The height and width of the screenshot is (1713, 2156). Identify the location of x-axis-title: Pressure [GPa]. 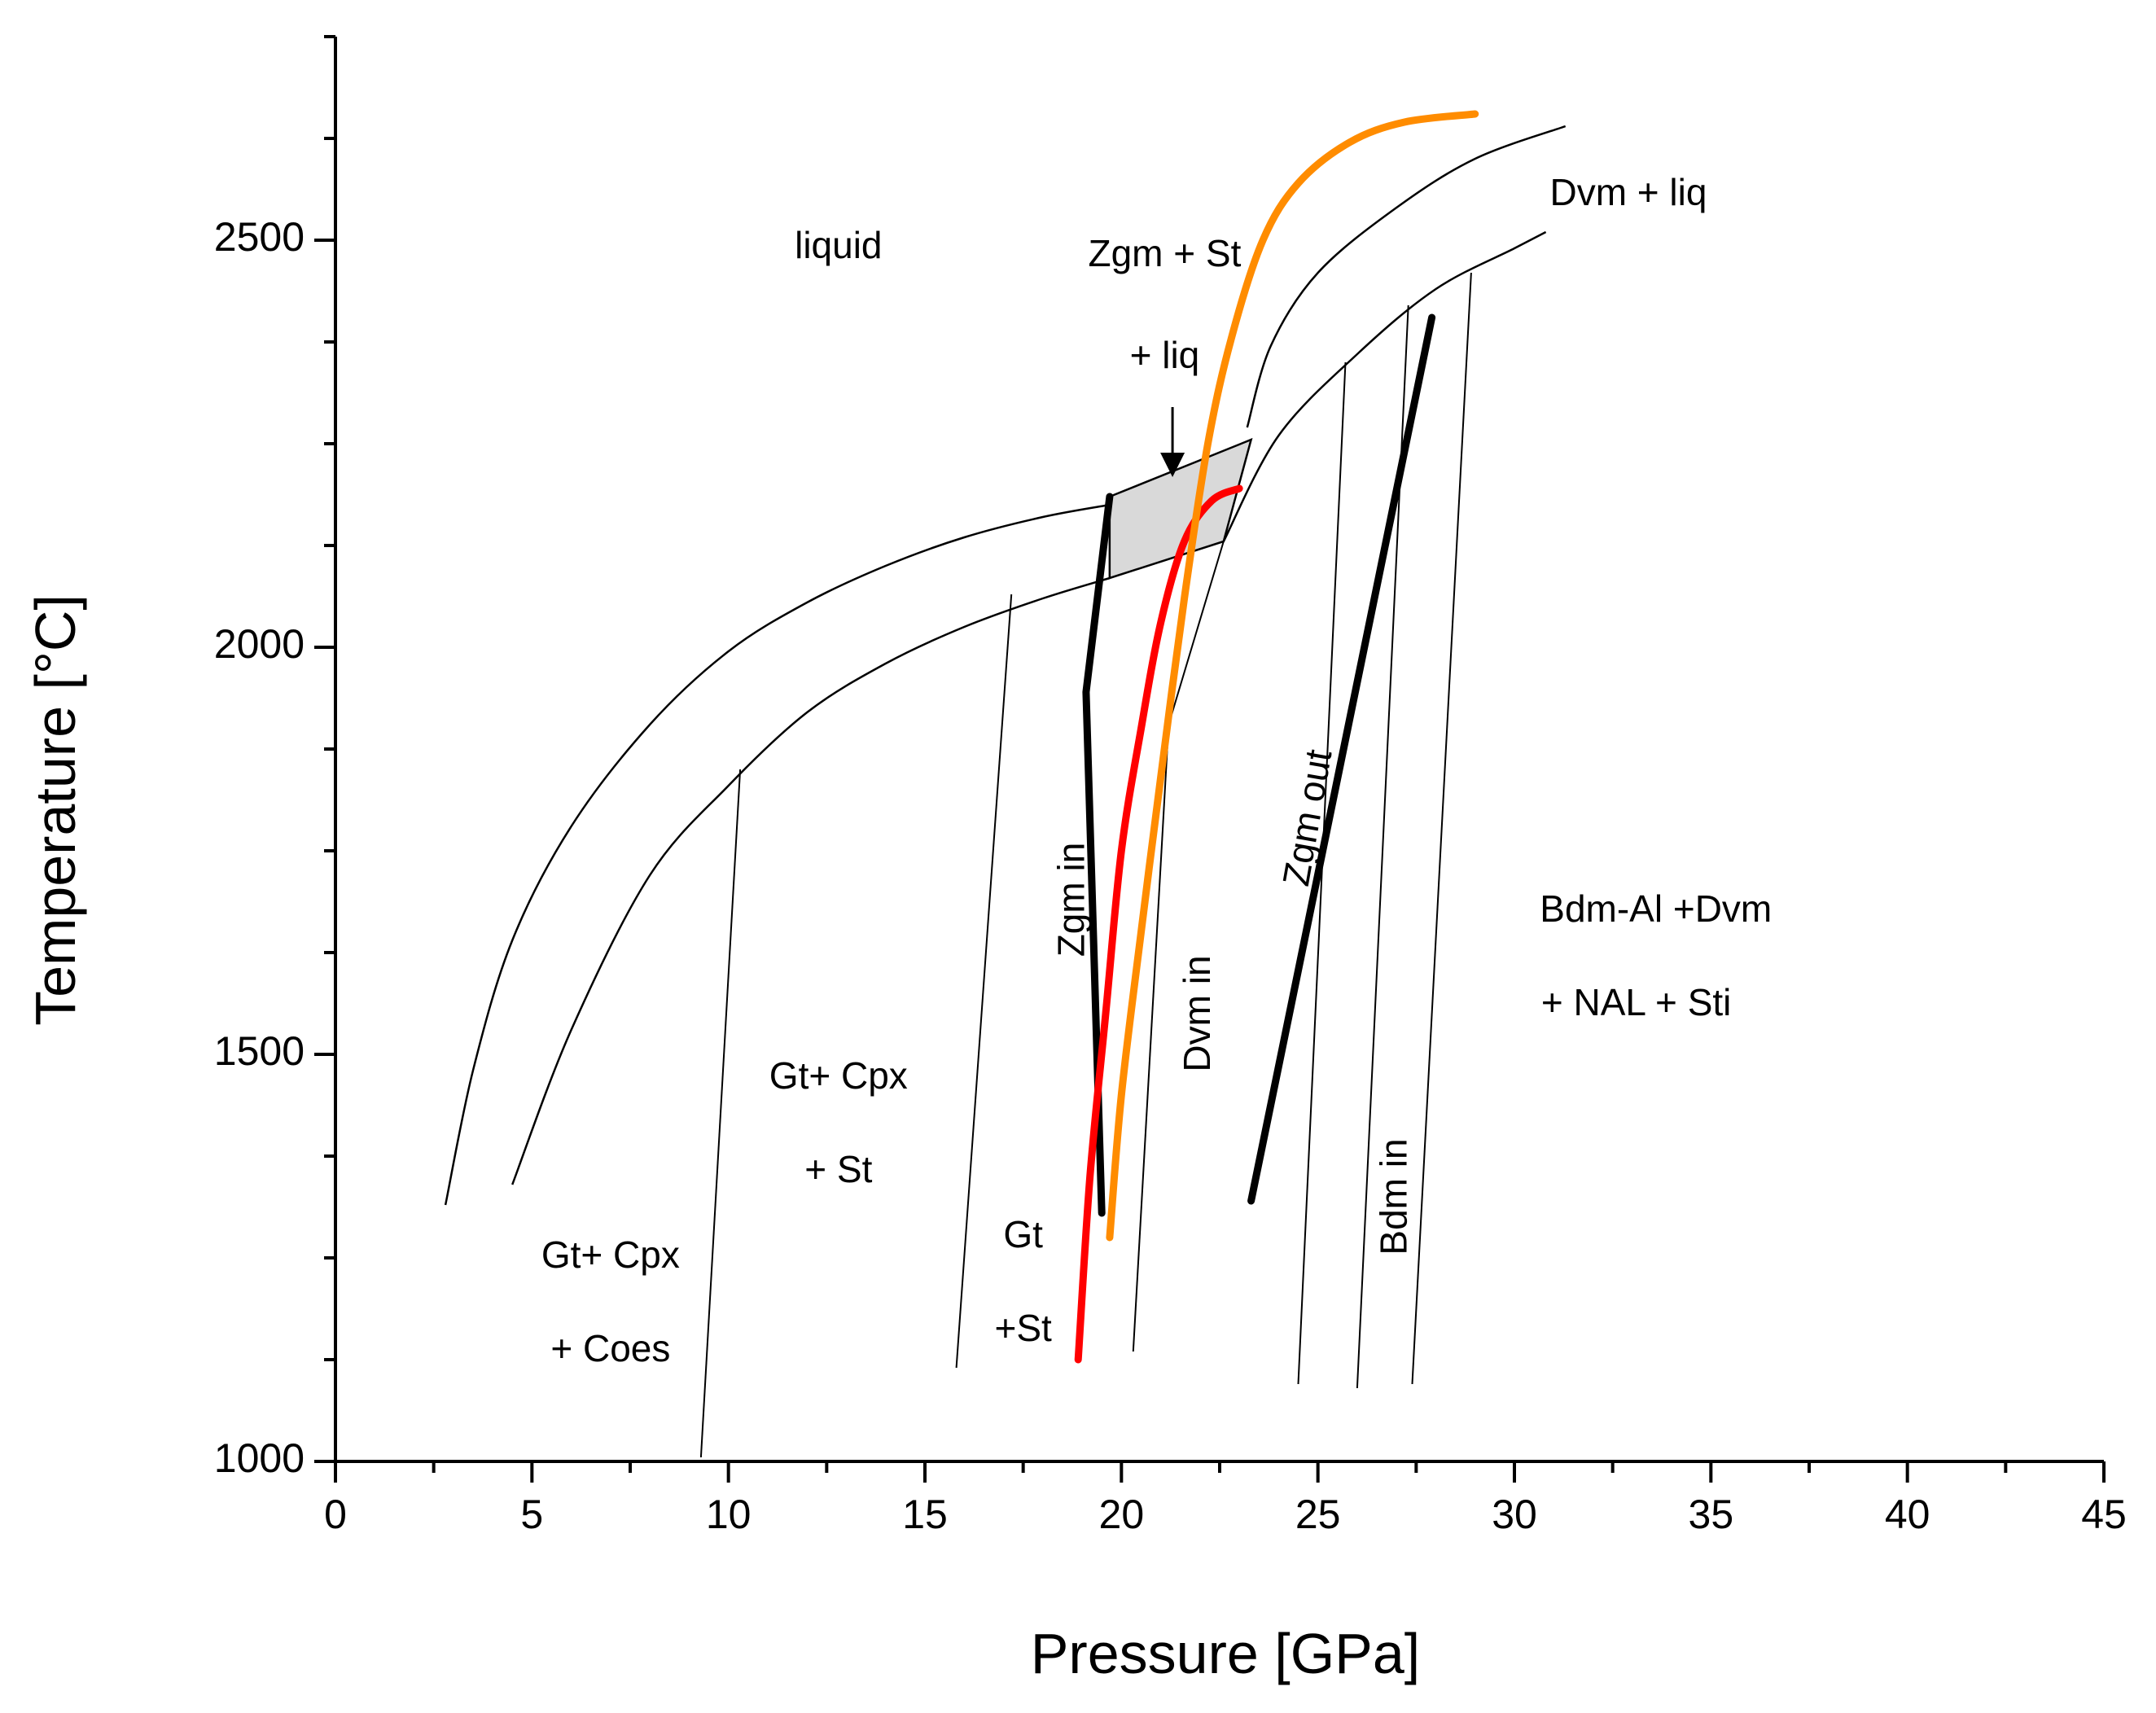
(1226, 1654).